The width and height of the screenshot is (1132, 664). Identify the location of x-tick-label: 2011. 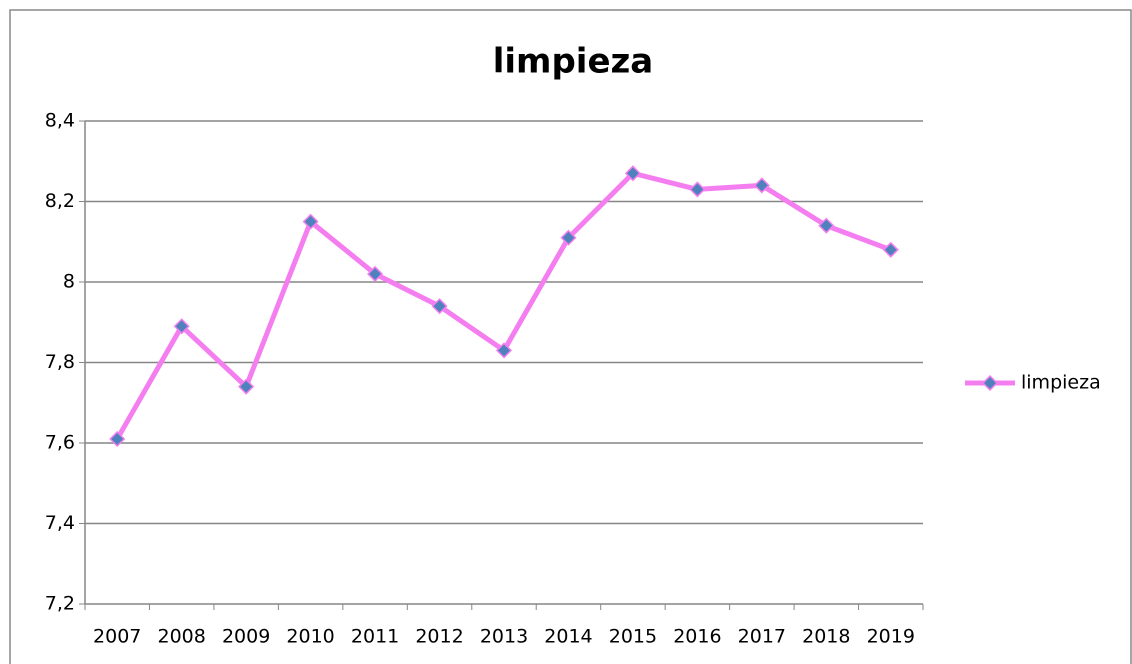
(375, 637).